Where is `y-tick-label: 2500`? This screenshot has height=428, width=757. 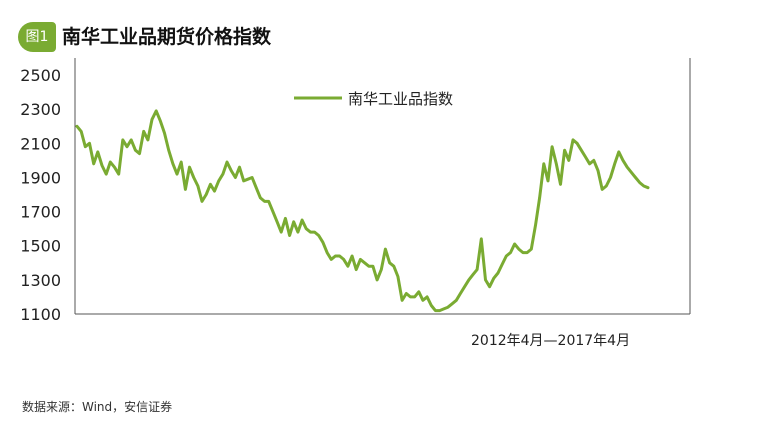 y-tick-label: 2500 is located at coordinates (40, 75).